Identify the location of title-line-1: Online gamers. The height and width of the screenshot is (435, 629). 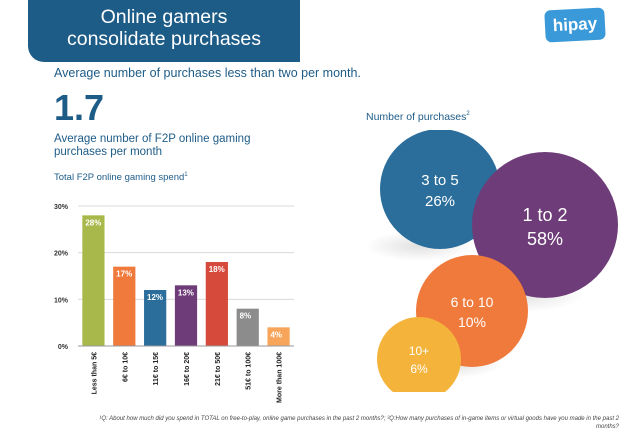
(164, 17).